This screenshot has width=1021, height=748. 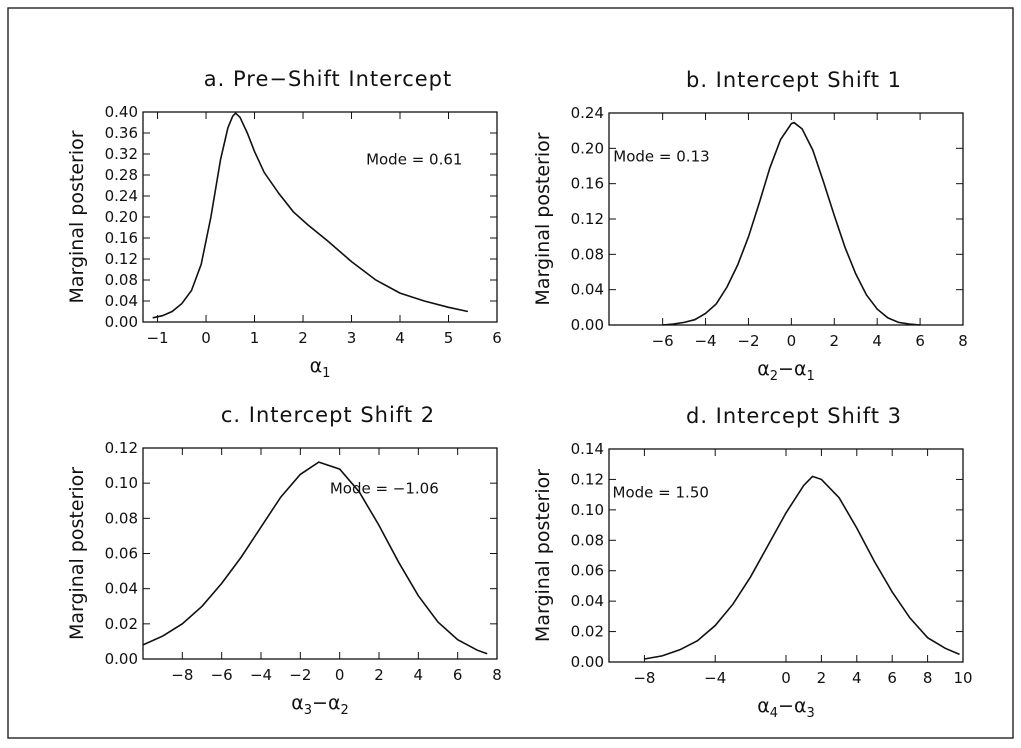 I want to click on x-axis-label: α1, so click(x=320, y=368).